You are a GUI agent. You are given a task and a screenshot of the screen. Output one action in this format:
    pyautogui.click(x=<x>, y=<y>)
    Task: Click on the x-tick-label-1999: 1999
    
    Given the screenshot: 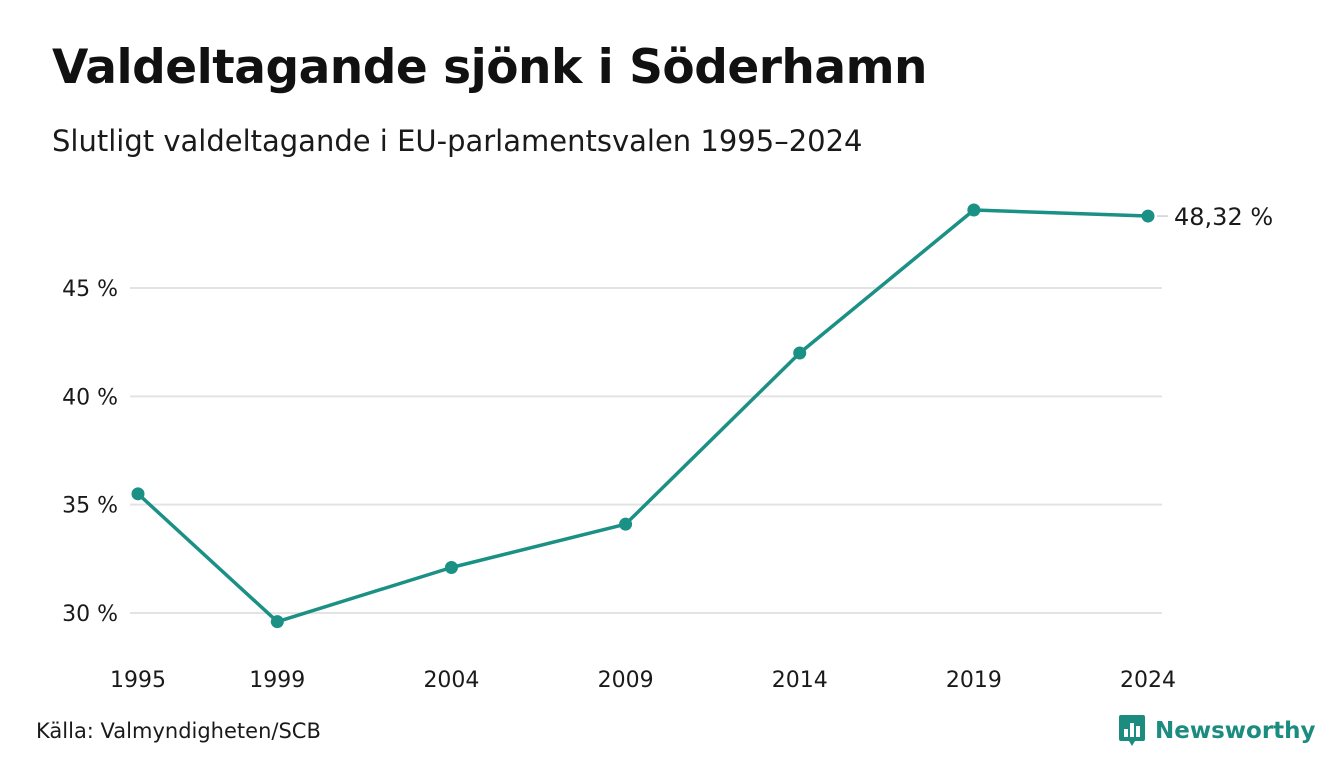 What is the action you would take?
    pyautogui.click(x=277, y=680)
    